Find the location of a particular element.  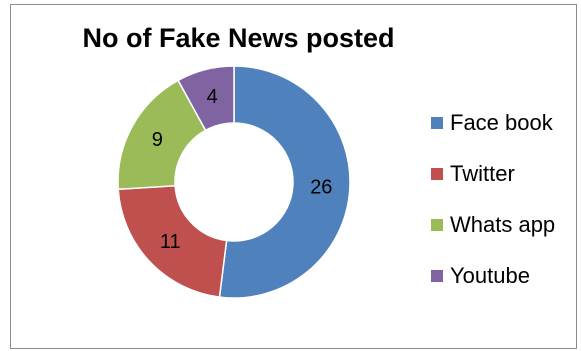

legend-label: Twitter is located at coordinates (482, 173).